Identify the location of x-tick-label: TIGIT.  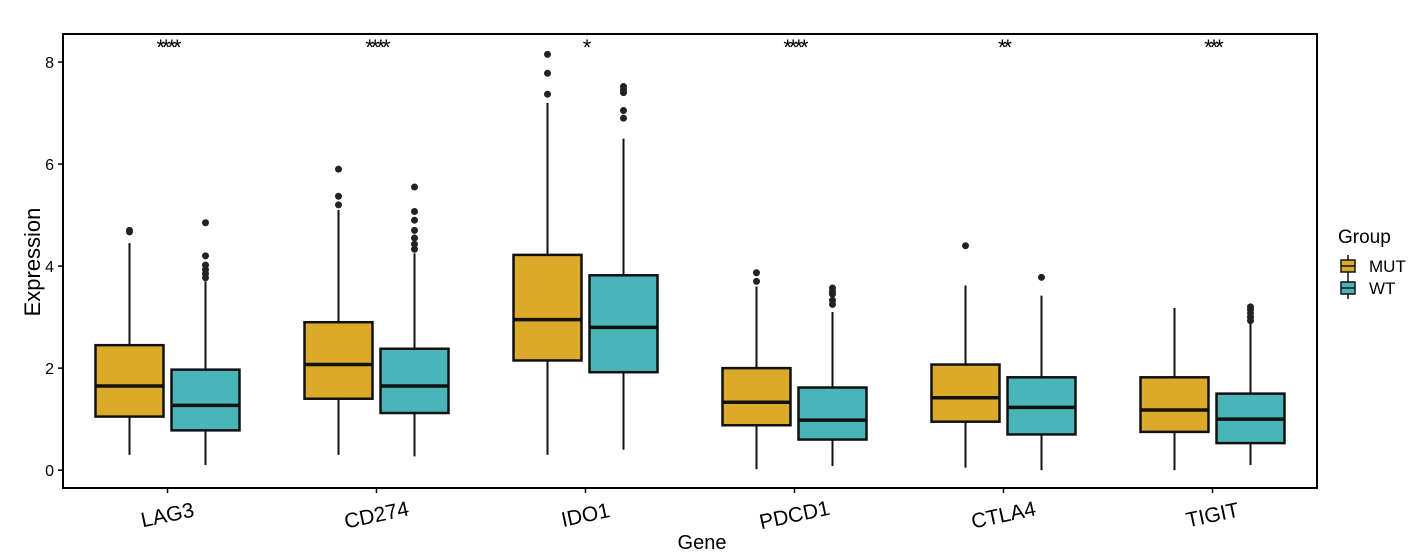
(1212, 516).